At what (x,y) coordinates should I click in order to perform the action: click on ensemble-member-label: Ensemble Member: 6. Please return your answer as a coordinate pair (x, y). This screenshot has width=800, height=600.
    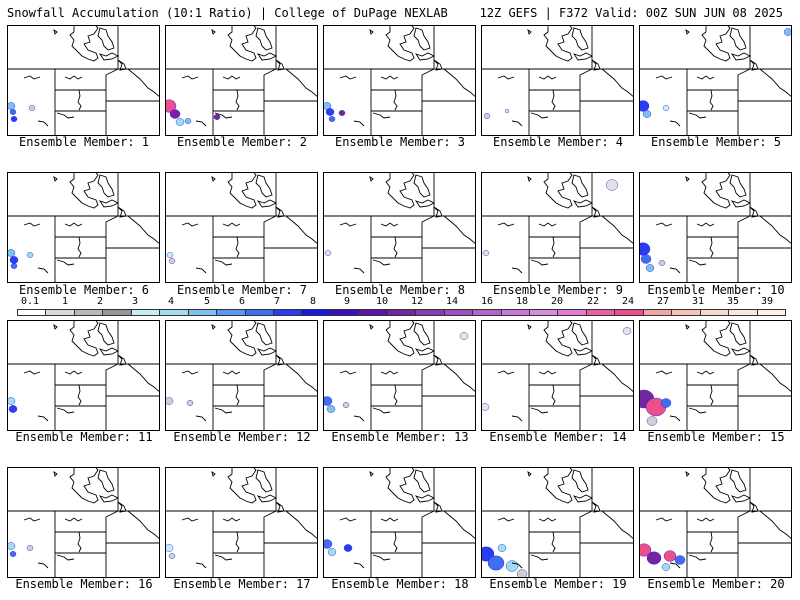
    Looking at the image, I should click on (84, 290).